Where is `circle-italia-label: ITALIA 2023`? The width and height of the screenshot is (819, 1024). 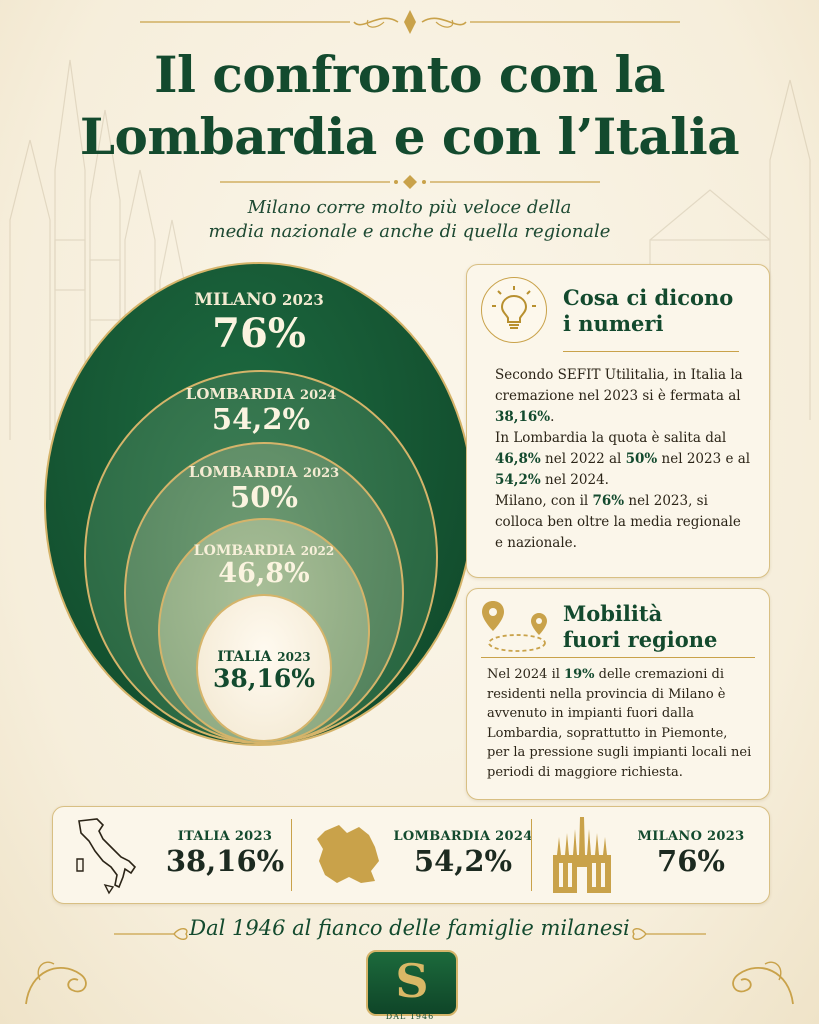
circle-italia-label: ITALIA 2023 is located at coordinates (264, 657).